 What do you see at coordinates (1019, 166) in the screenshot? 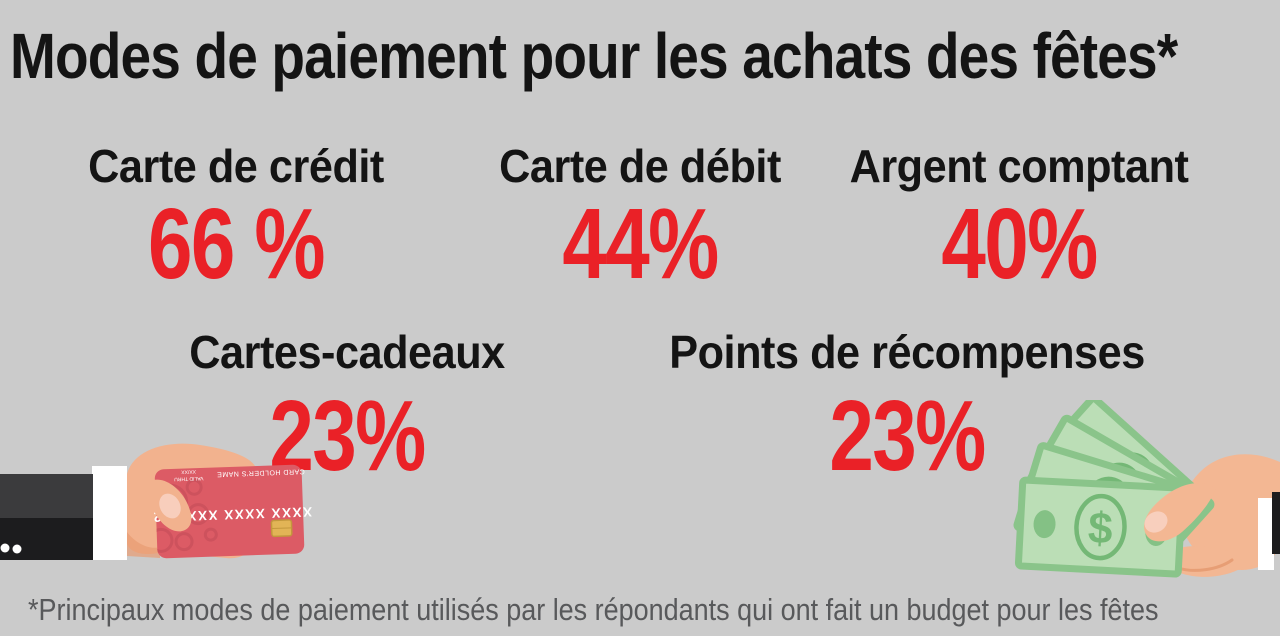
I see `stat-label-cash: Argent comptant` at bounding box center [1019, 166].